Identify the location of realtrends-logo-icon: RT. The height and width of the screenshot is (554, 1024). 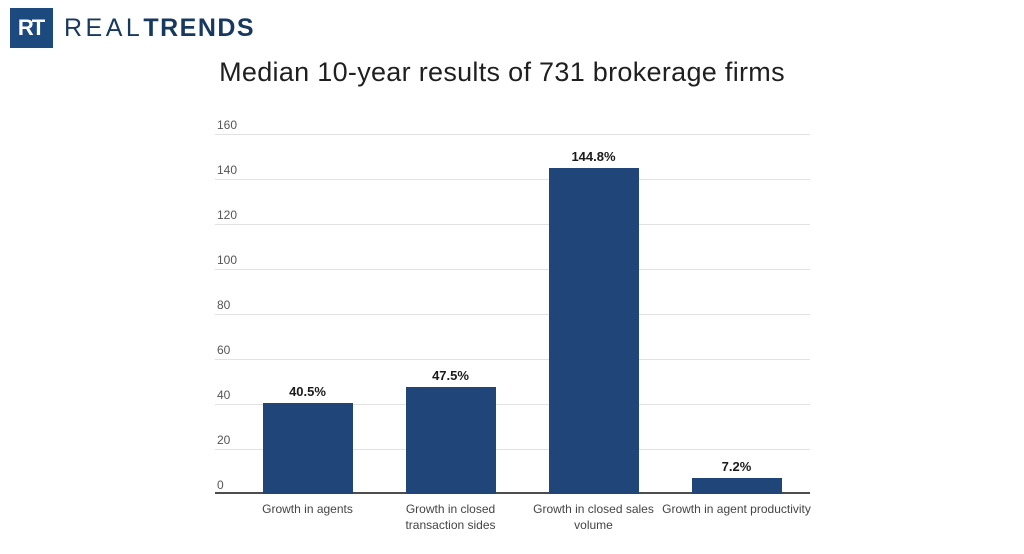
(31, 28).